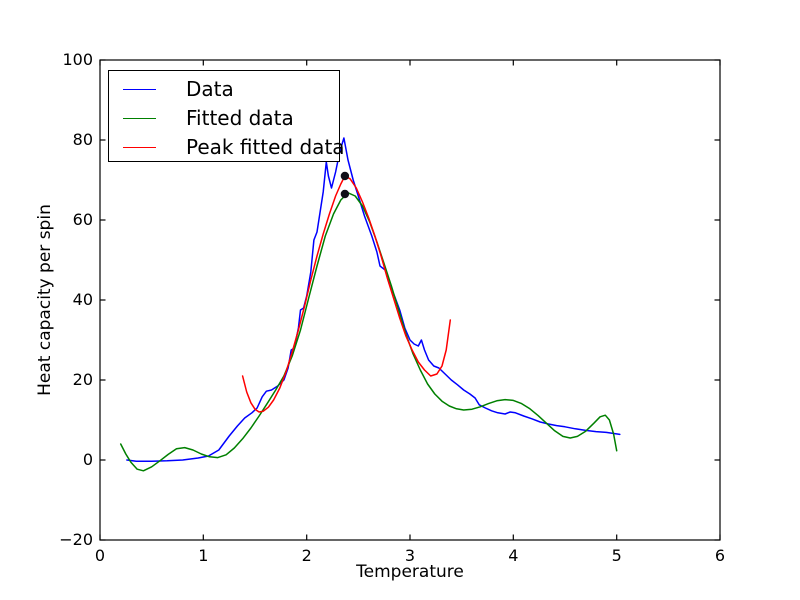 Image resolution: width=800 pixels, height=600 pixels. I want to click on y-tick-label: 60, so click(82, 219).